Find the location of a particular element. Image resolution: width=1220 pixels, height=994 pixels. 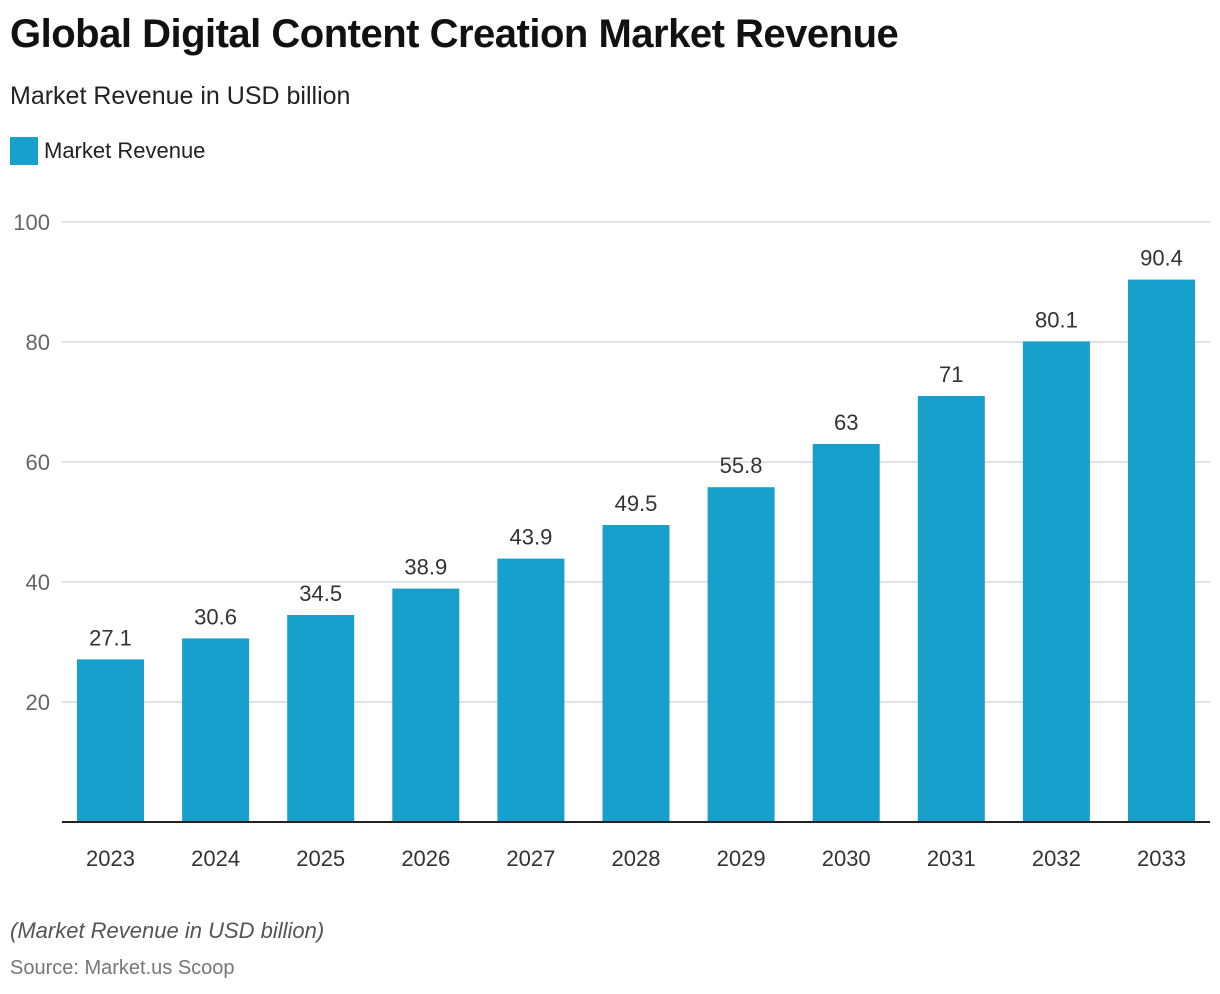

legend-label: Market Revenue is located at coordinates (125, 150).